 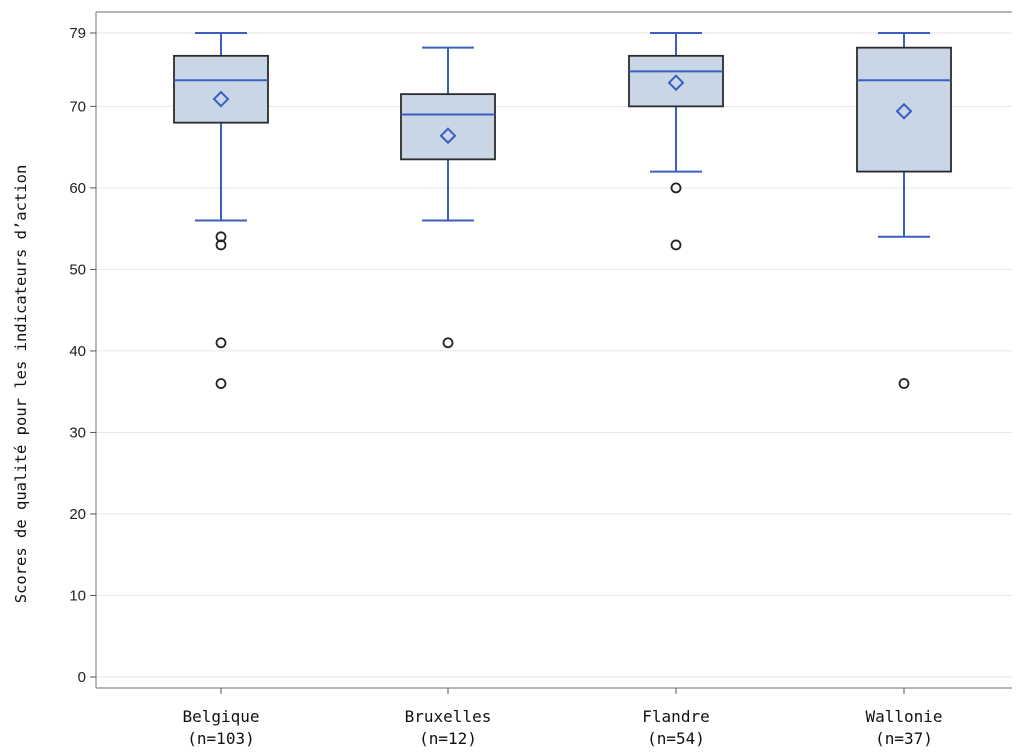 I want to click on x-tick-sample-size: (n=12), so click(x=448, y=738).